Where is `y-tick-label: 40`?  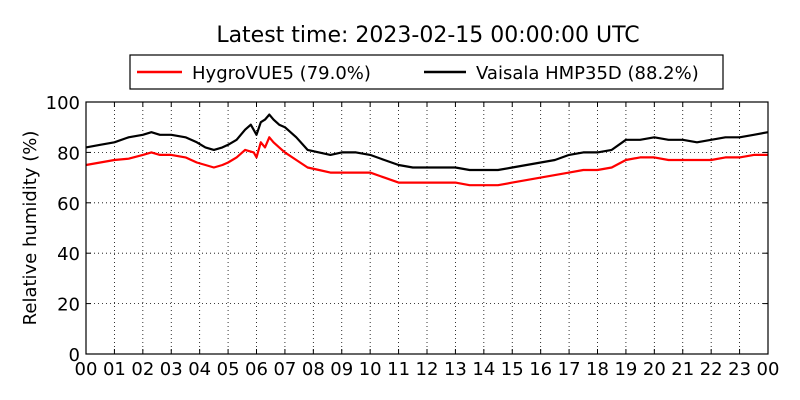 y-tick-label: 40 is located at coordinates (68, 254).